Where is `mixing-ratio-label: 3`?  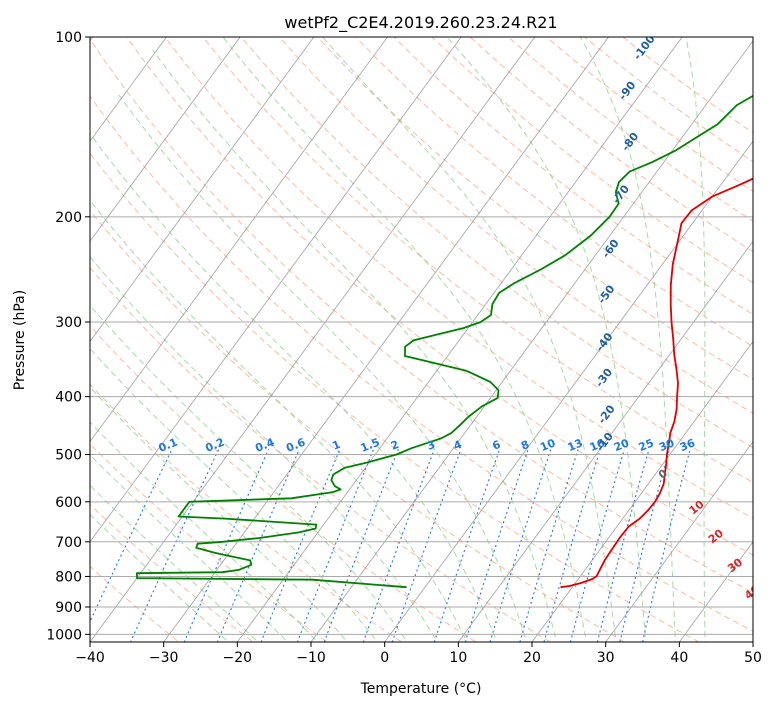 mixing-ratio-label: 3 is located at coordinates (431, 445).